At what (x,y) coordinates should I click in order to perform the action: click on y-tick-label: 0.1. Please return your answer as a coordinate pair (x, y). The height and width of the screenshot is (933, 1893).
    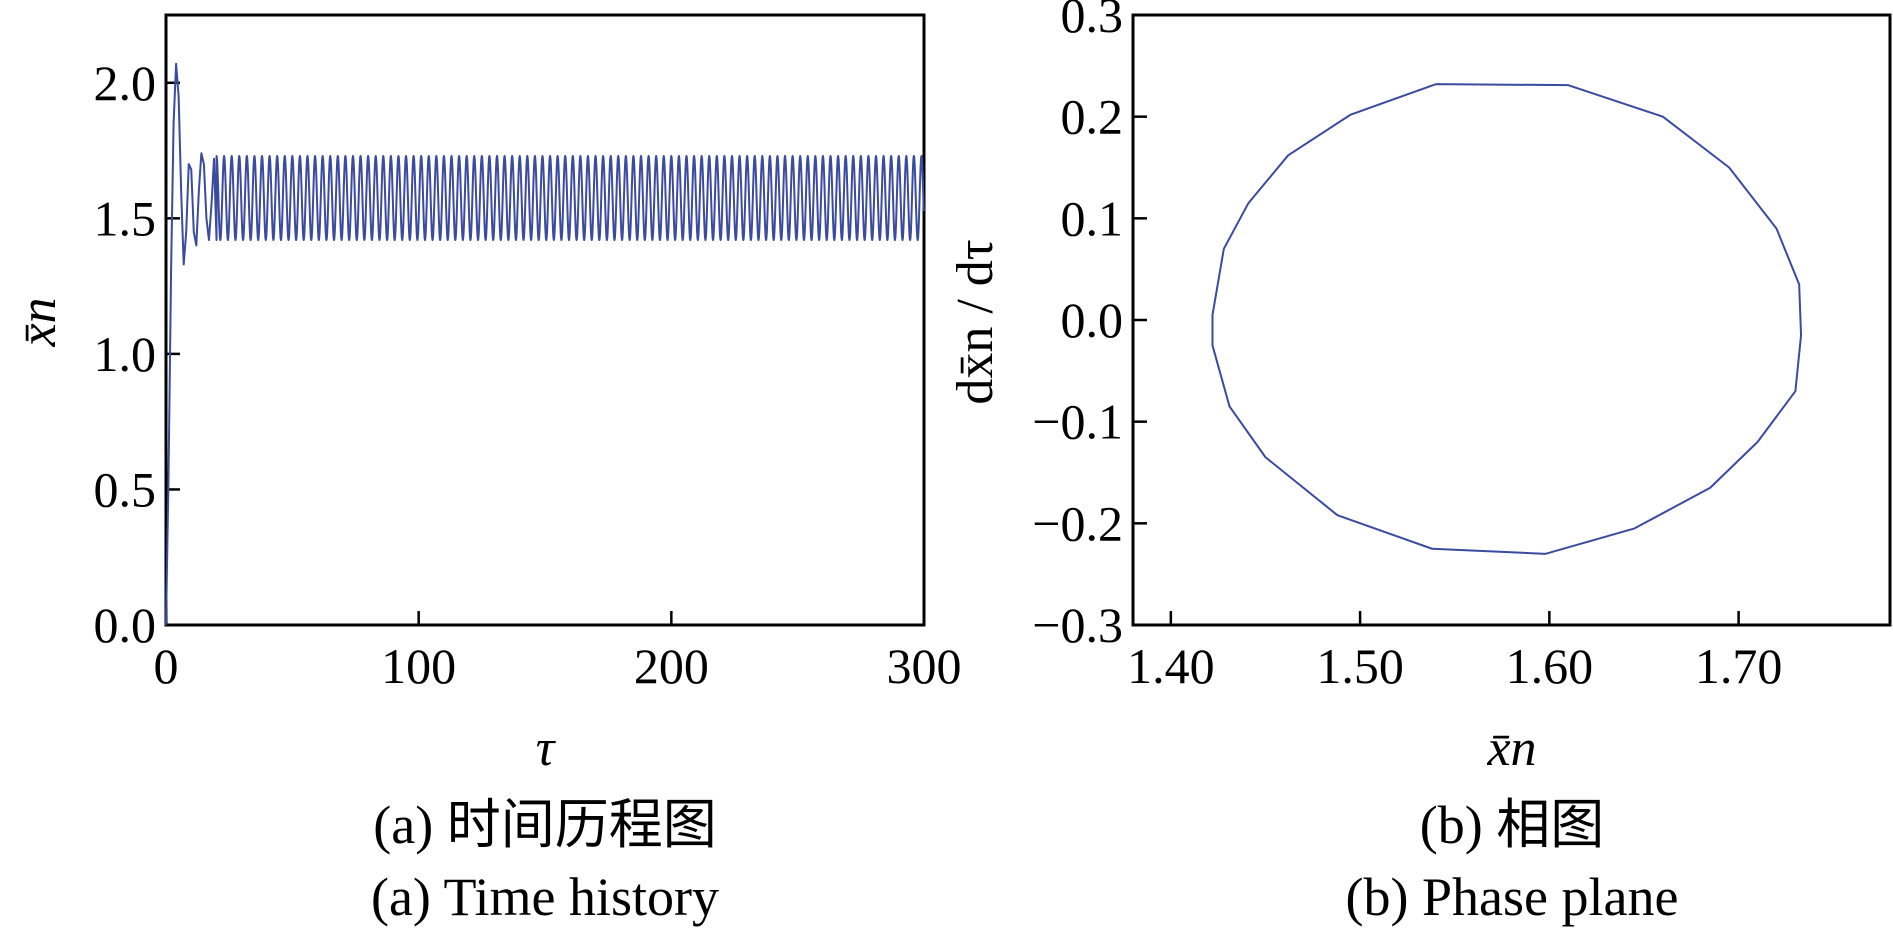
    Looking at the image, I should click on (1092, 218).